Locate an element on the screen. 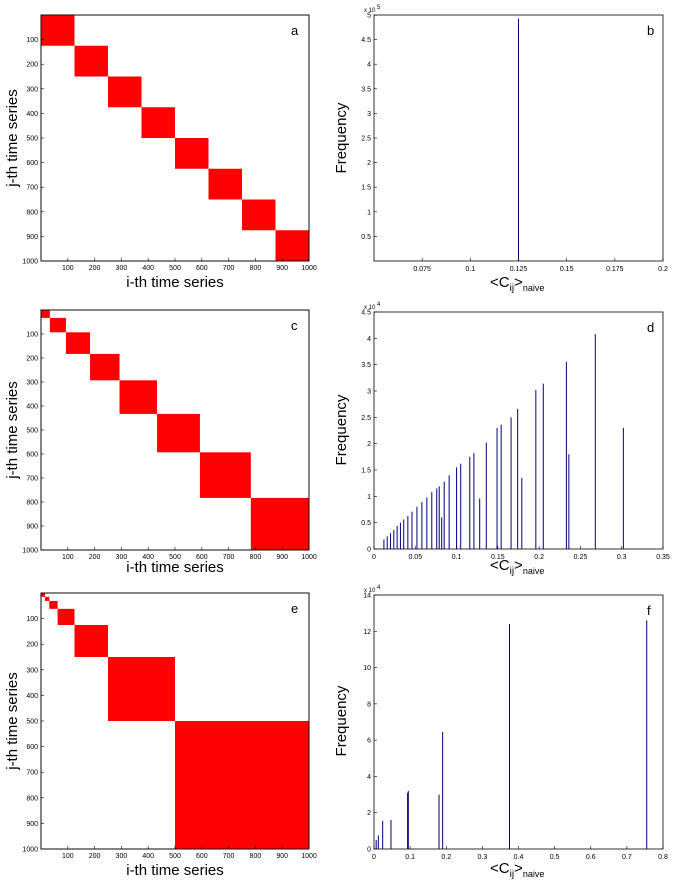  y-tick-label: 2.5 is located at coordinates (366, 139).